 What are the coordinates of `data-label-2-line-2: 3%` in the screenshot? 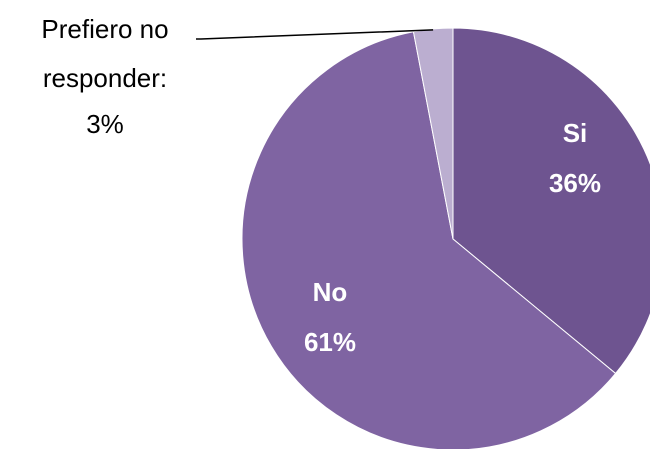 It's located at (105, 124).